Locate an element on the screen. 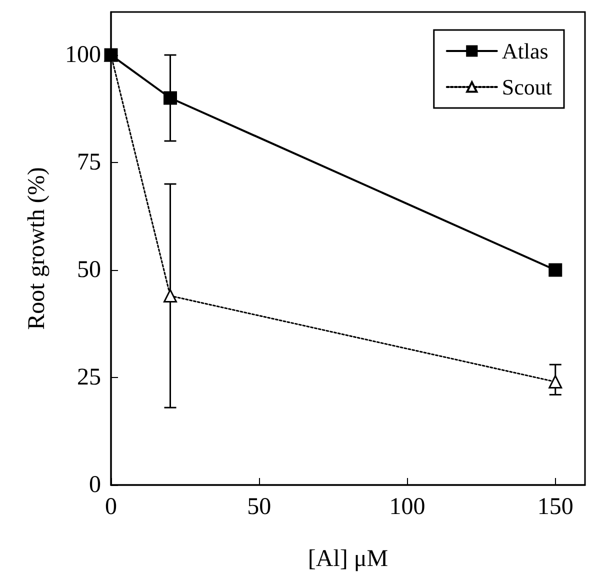 This screenshot has width=592, height=576. y-tick-label: 0 is located at coordinates (95, 485).